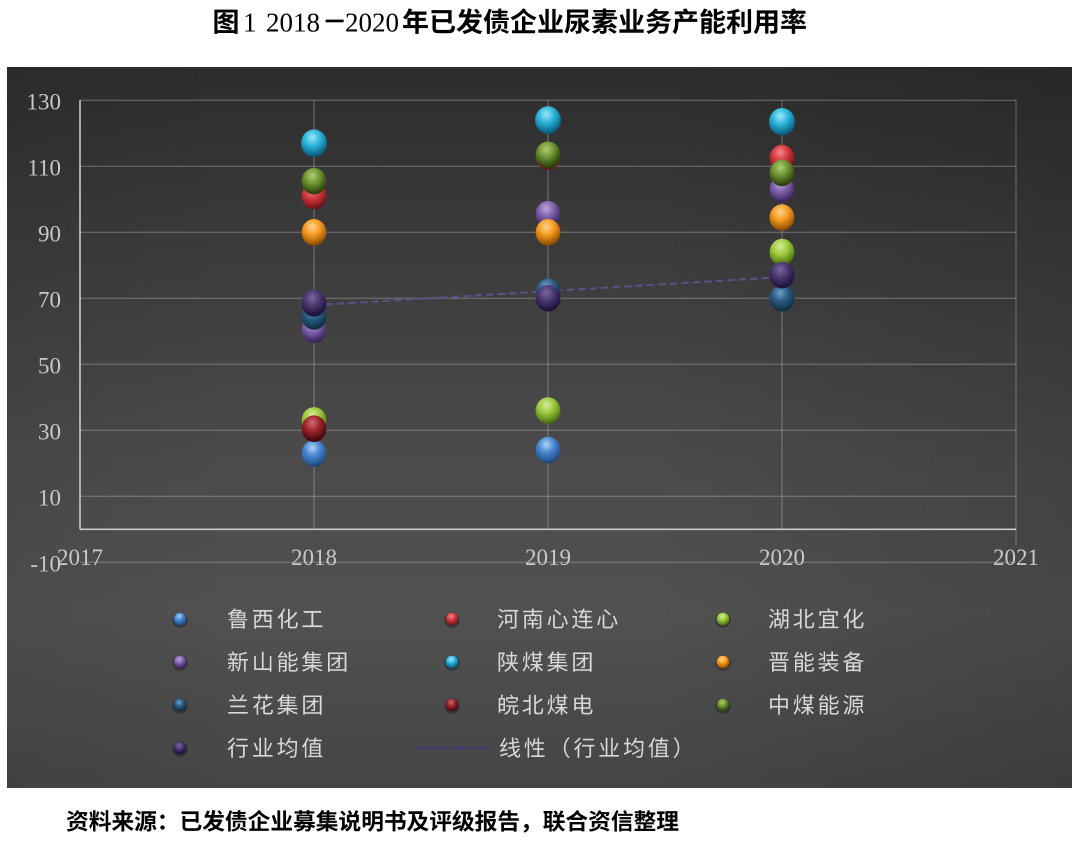 This screenshot has width=1080, height=843. What do you see at coordinates (44, 102) in the screenshot?
I see `svg-text: 130` at bounding box center [44, 102].